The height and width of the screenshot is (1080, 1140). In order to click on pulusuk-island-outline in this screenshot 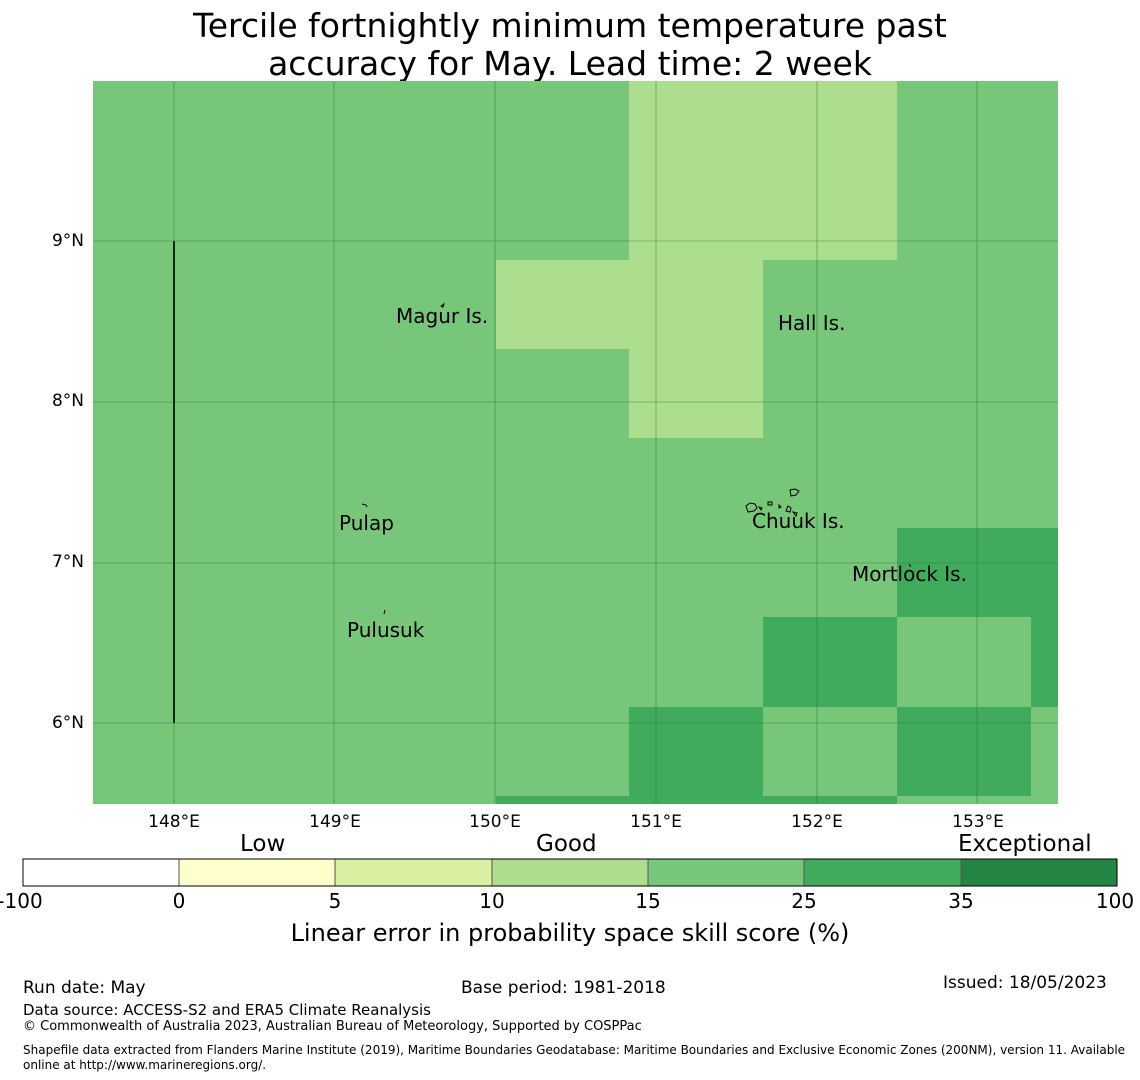, I will do `click(384, 612)`.